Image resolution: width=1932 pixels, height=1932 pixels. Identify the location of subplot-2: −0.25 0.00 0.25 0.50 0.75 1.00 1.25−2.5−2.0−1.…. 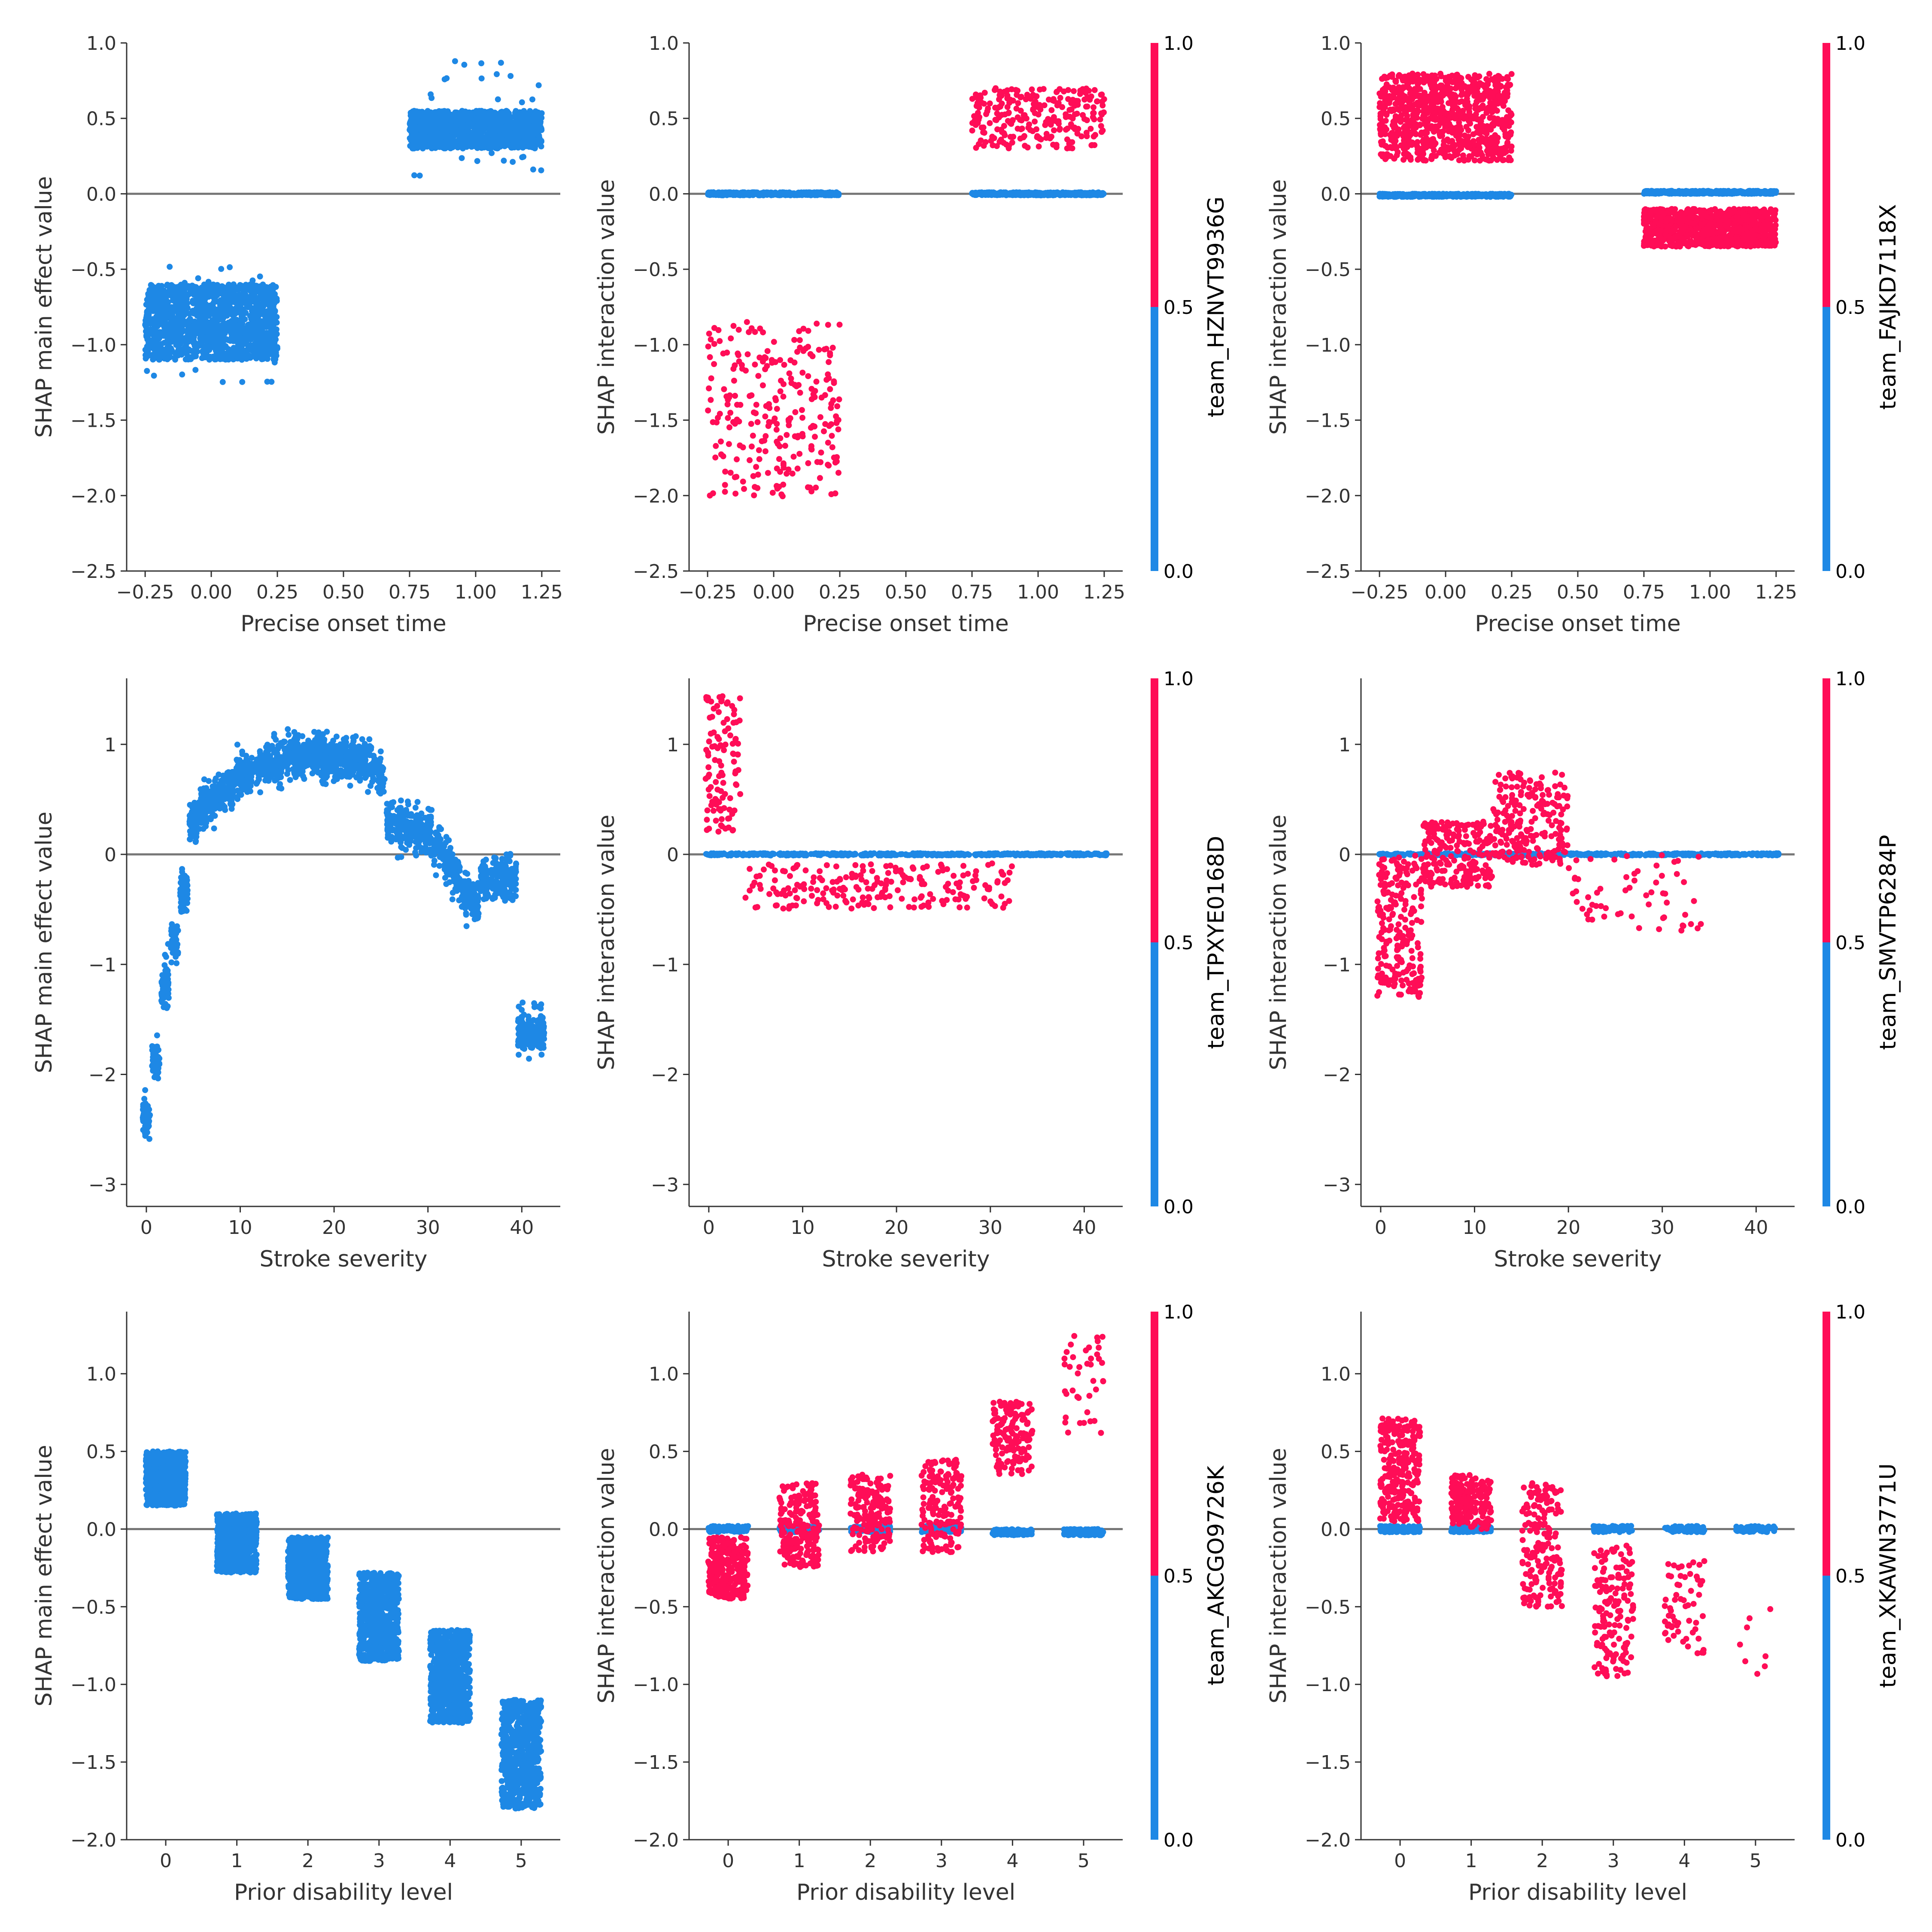
(911, 335).